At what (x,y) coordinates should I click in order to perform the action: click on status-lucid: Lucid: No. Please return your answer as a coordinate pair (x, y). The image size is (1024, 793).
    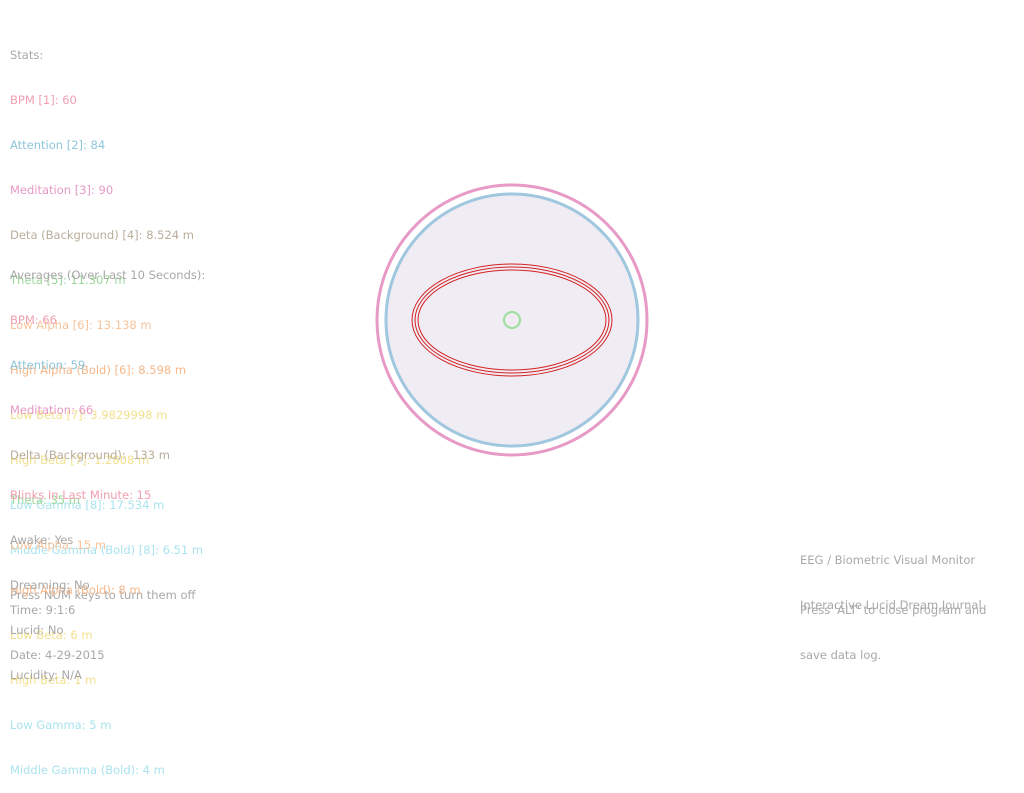
    Looking at the image, I should click on (37, 630).